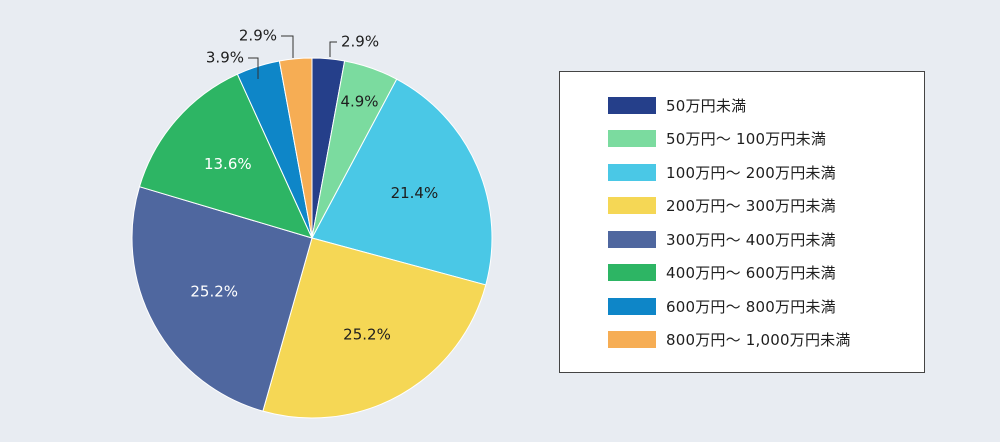 The width and height of the screenshot is (1000, 442). I want to click on legend-label: 800万円～ 1,000万円未満, so click(758, 340).